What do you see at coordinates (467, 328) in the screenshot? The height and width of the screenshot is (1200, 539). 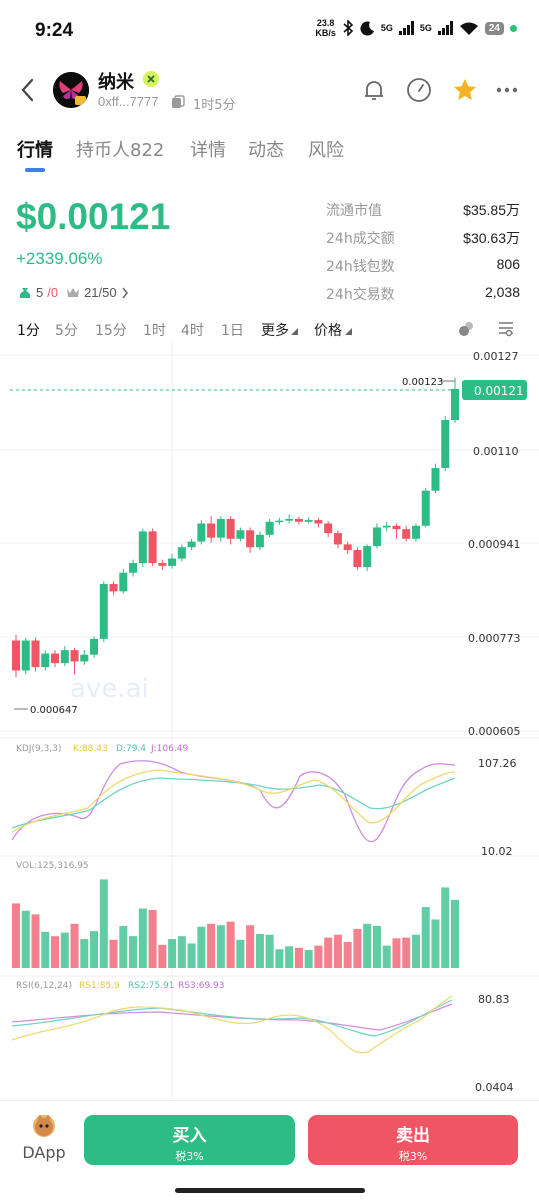 I see `indicator-settings-icon` at bounding box center [467, 328].